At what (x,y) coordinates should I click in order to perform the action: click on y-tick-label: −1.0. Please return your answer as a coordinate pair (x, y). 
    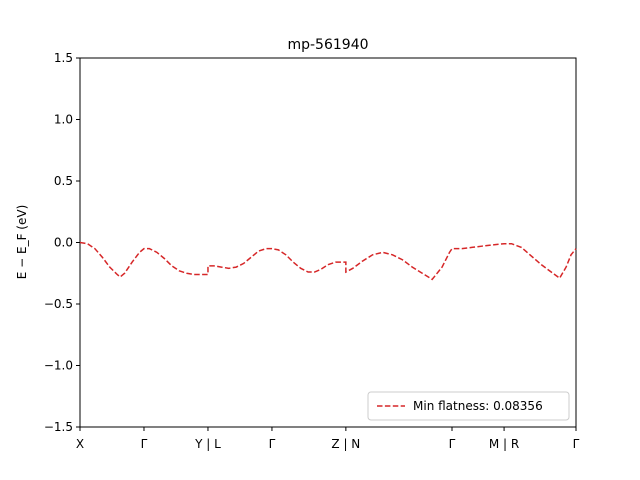
    Looking at the image, I should click on (58, 366).